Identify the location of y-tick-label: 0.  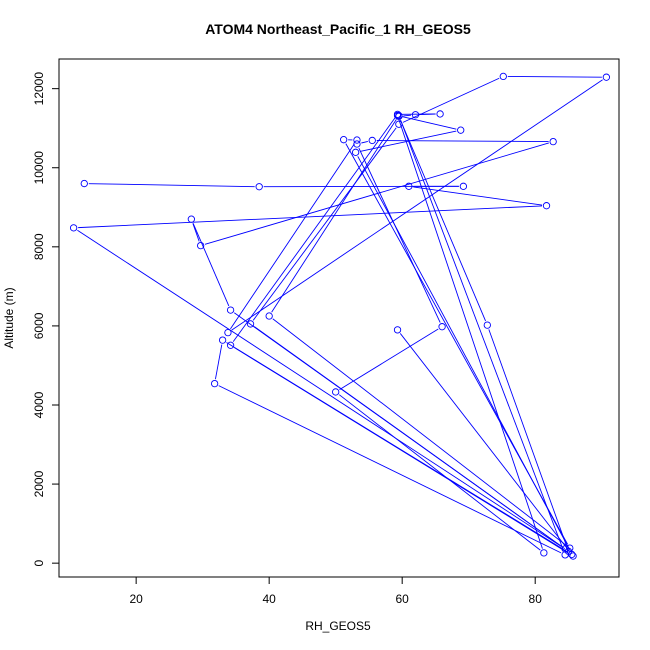
(39, 563).